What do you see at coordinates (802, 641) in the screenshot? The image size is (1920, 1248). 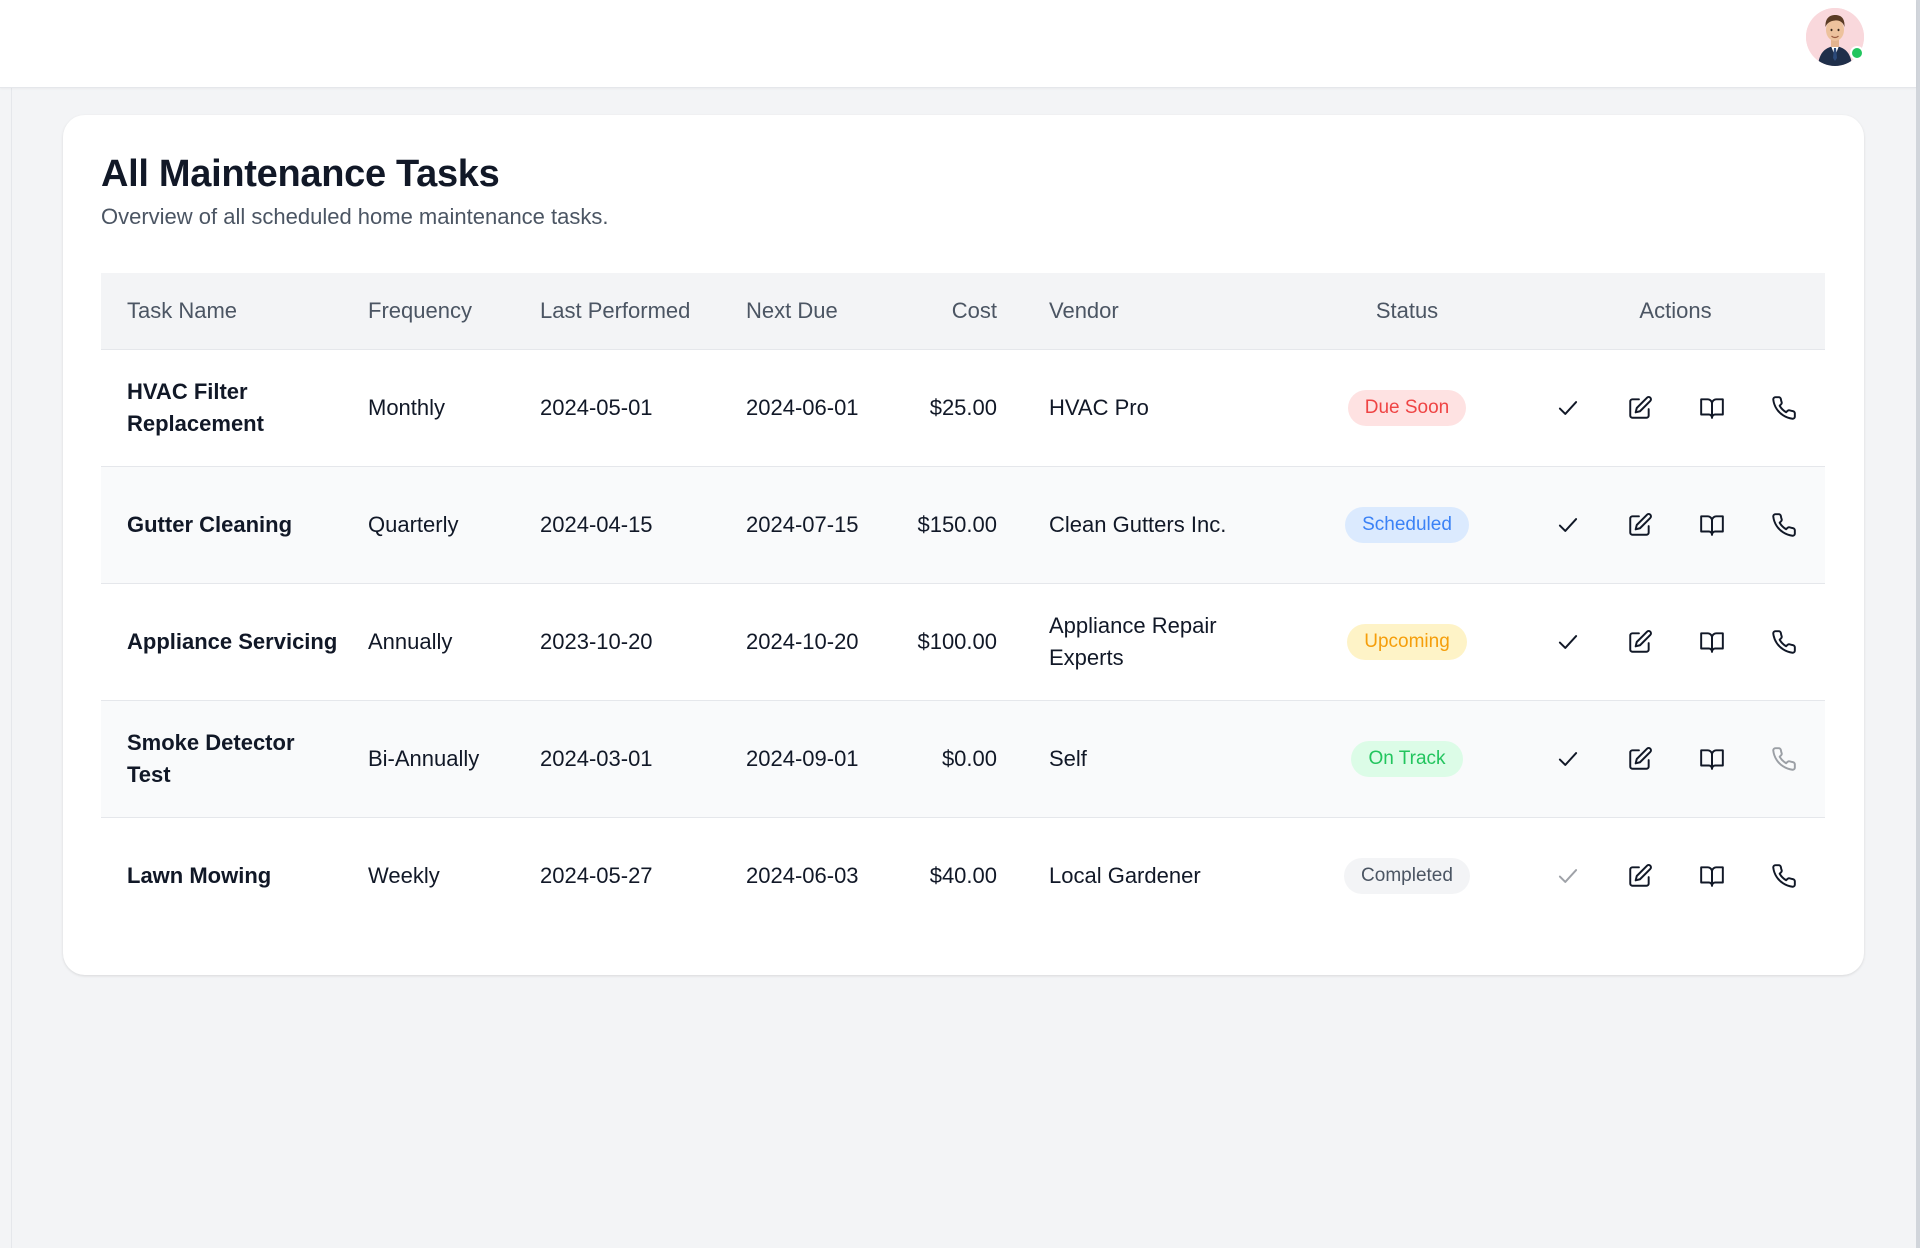 I see `next-due-cell: 2024-10-20` at bounding box center [802, 641].